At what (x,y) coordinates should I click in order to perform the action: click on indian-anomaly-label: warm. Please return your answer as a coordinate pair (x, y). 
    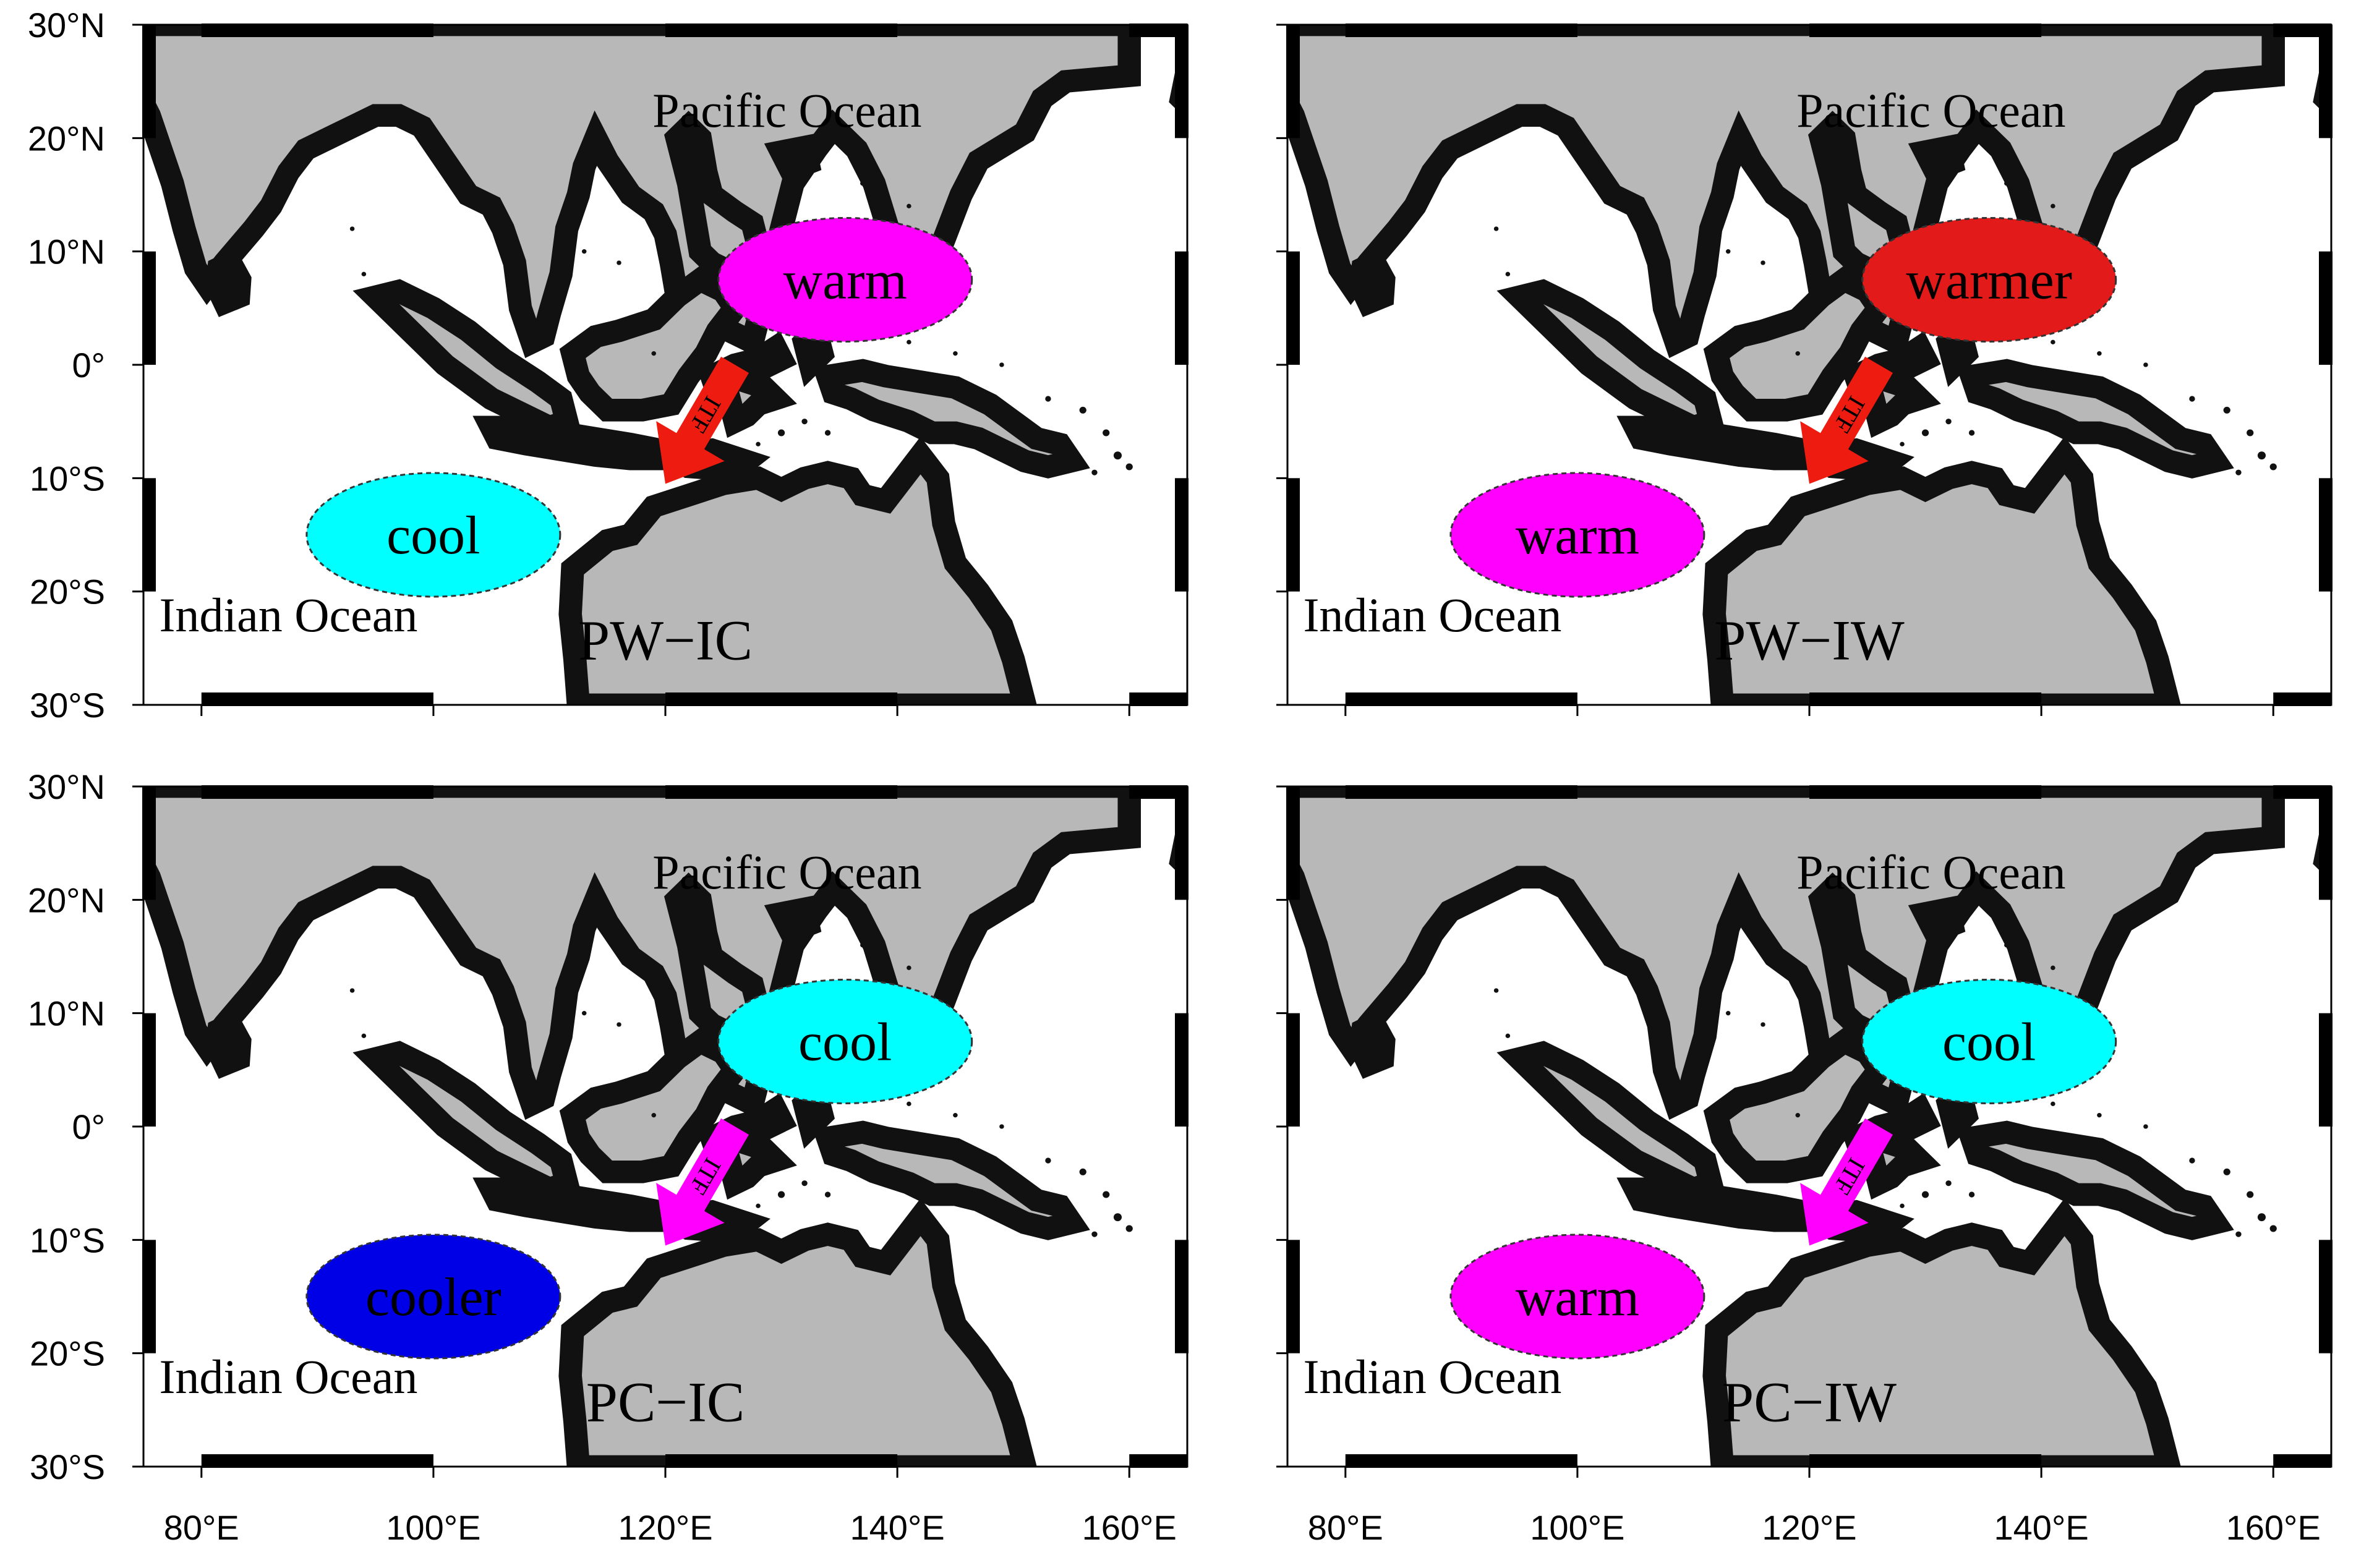
    Looking at the image, I should click on (1578, 536).